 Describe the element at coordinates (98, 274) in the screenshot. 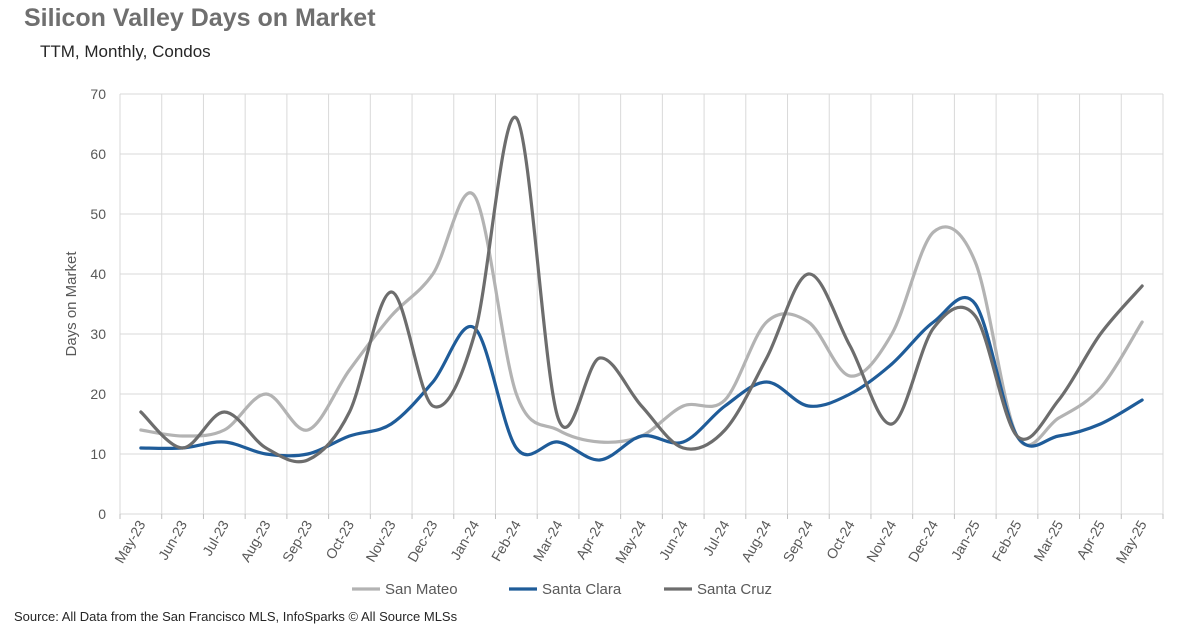

I see `y-tick-label: 40` at that location.